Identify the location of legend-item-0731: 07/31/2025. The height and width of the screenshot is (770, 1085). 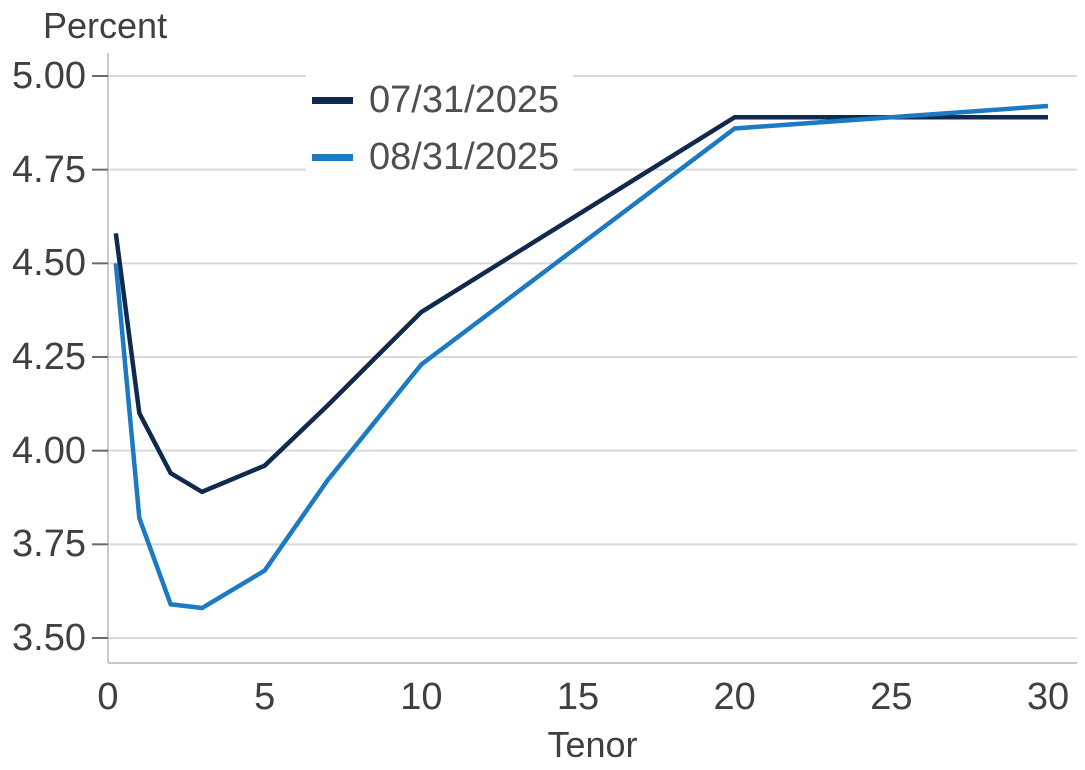
(435, 100).